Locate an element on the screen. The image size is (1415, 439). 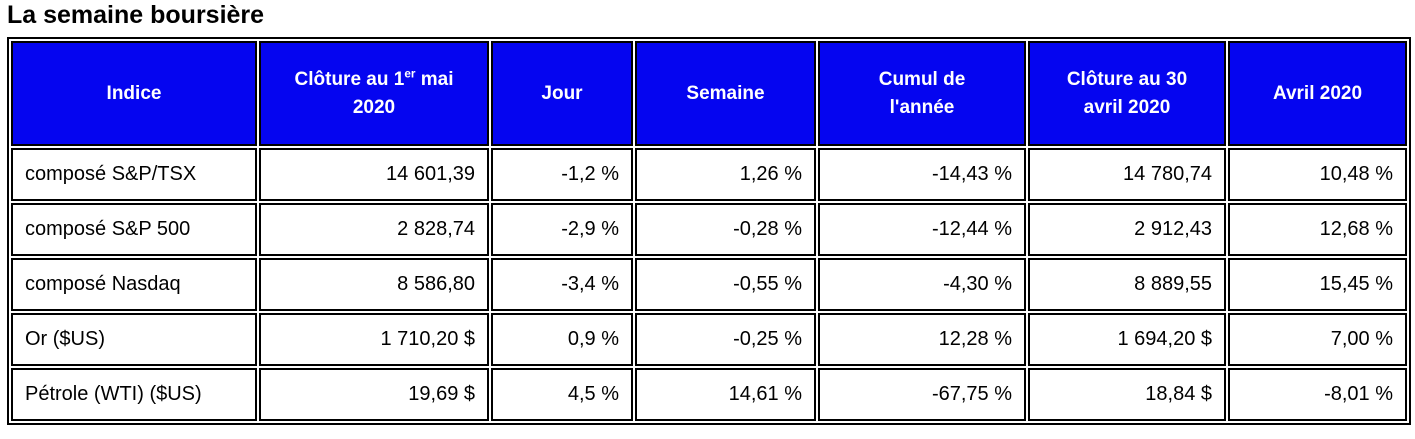
col-header-cloture-avril: Clôture au 30 avril 2020 is located at coordinates (1127, 93).